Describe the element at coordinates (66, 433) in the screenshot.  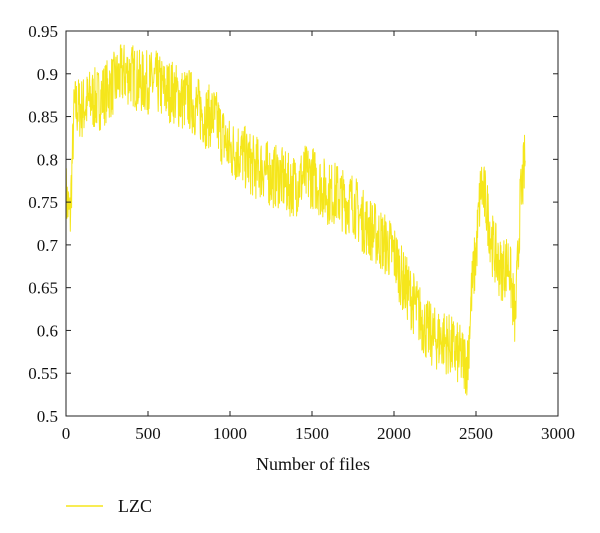
I see `x-tick-label-0: 0` at that location.